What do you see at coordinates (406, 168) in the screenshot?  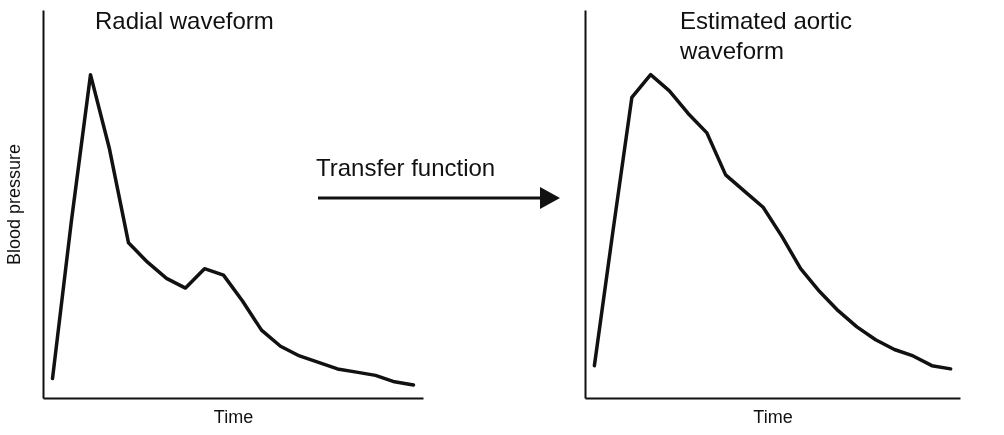 I see `annotation: Transfer function` at bounding box center [406, 168].